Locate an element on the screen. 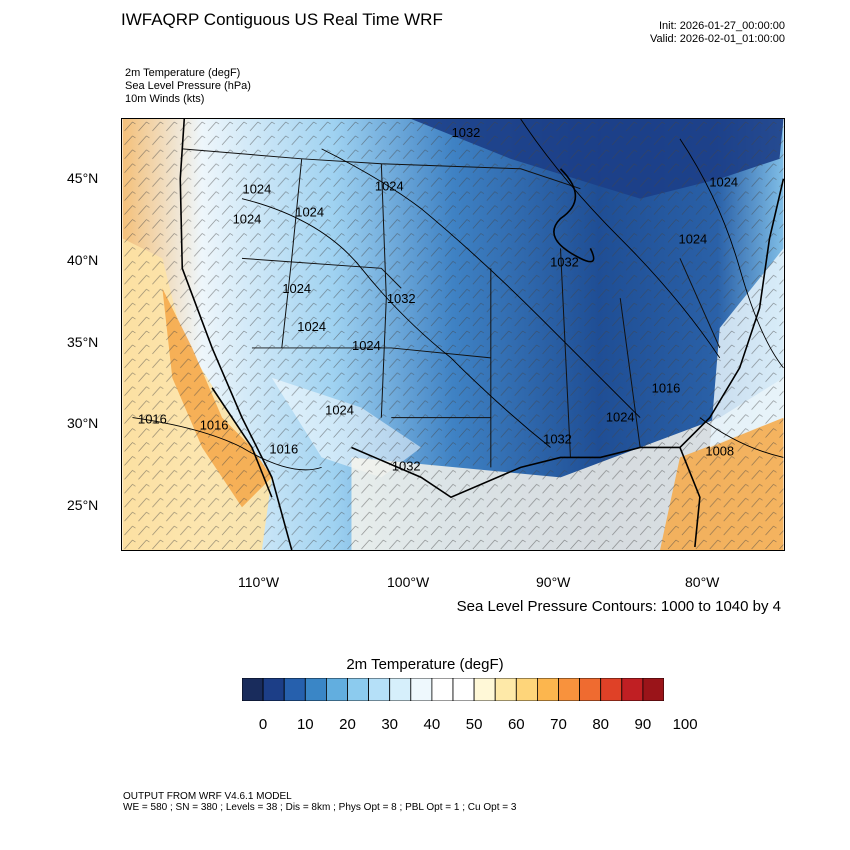 This screenshot has height=850, width=850. lat-label: 40°N is located at coordinates (83, 260).